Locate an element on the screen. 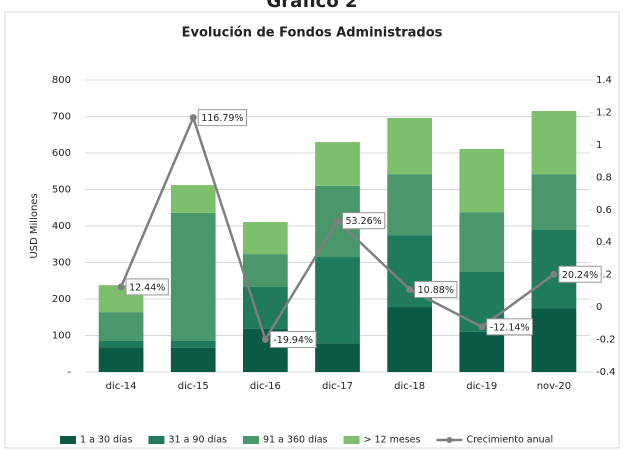  y-tick-label: 700 is located at coordinates (61, 117).